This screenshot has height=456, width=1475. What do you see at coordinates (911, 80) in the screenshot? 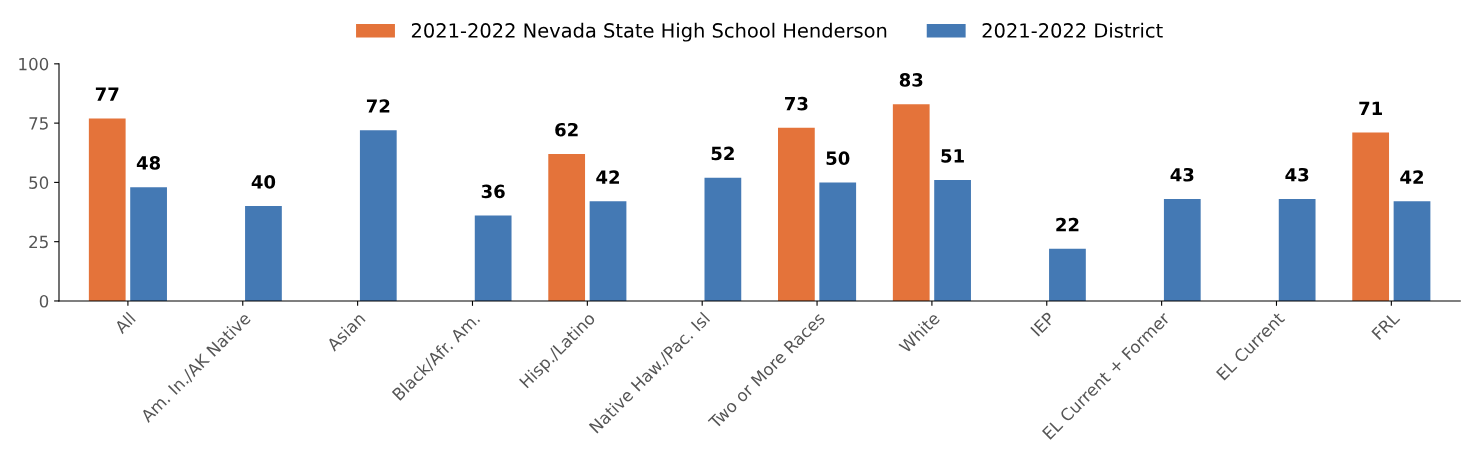
I see `data-label: 83` at bounding box center [911, 80].